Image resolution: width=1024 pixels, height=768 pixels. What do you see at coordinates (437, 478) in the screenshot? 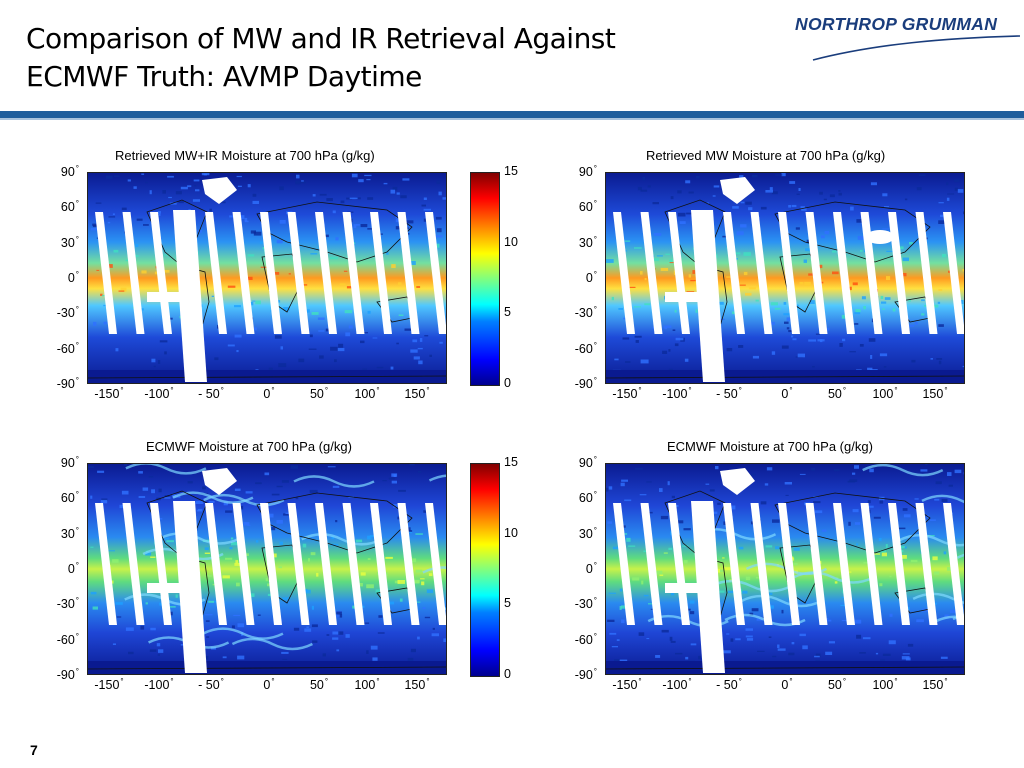
I see `moisture-swirl` at bounding box center [437, 478].